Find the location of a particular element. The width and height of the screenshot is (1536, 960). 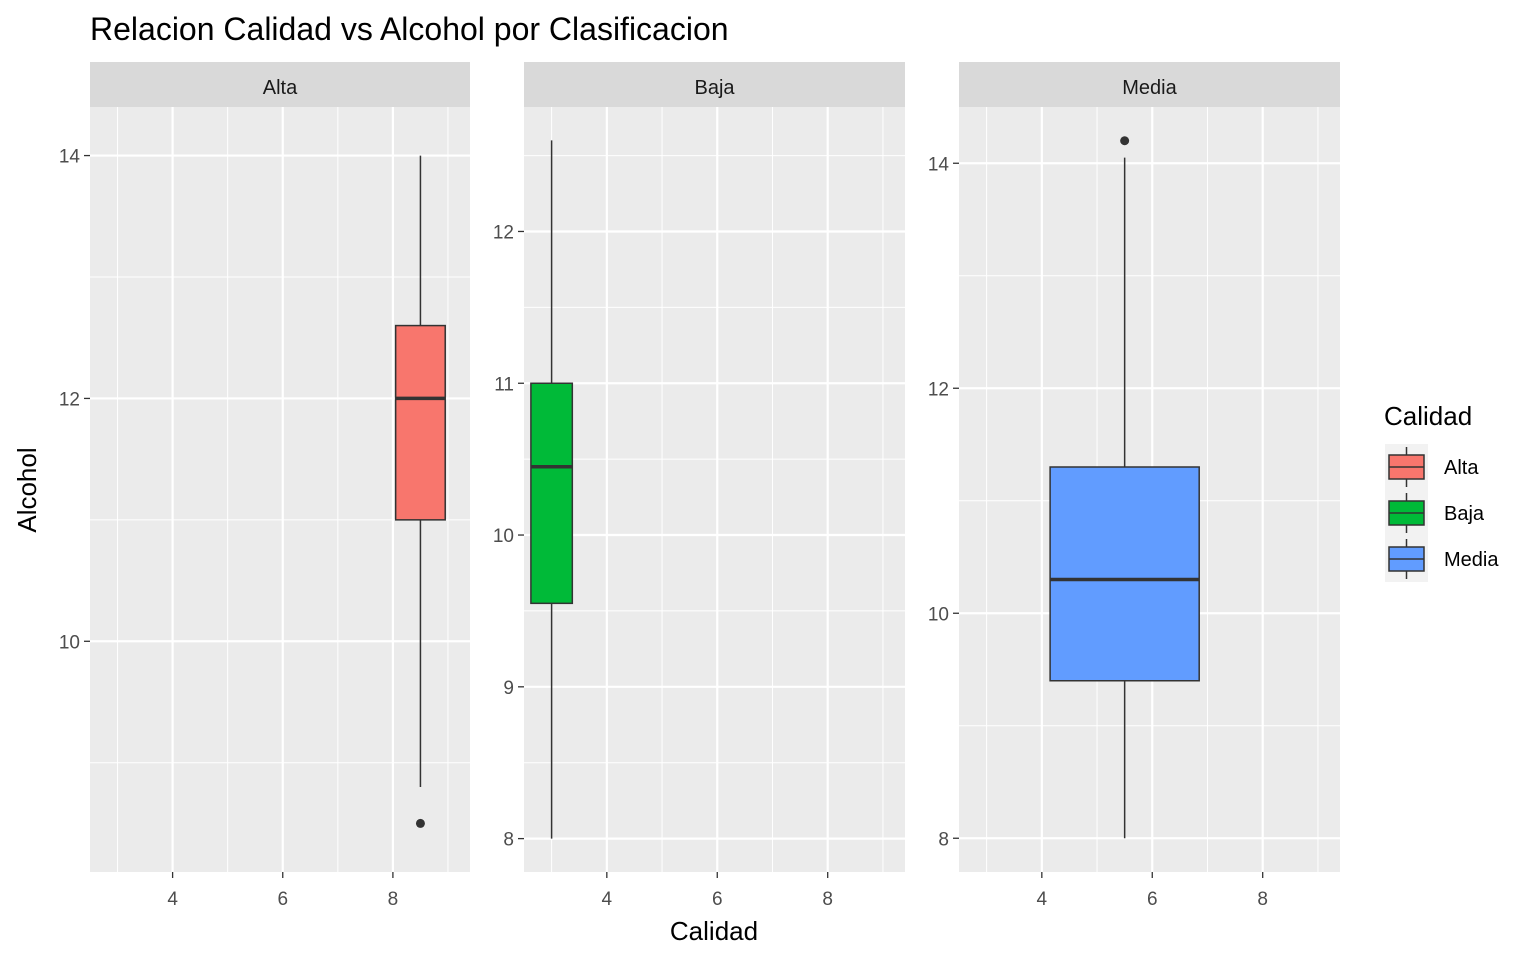

legend-keys: Alta Baja Media is located at coordinates (1442, 513).